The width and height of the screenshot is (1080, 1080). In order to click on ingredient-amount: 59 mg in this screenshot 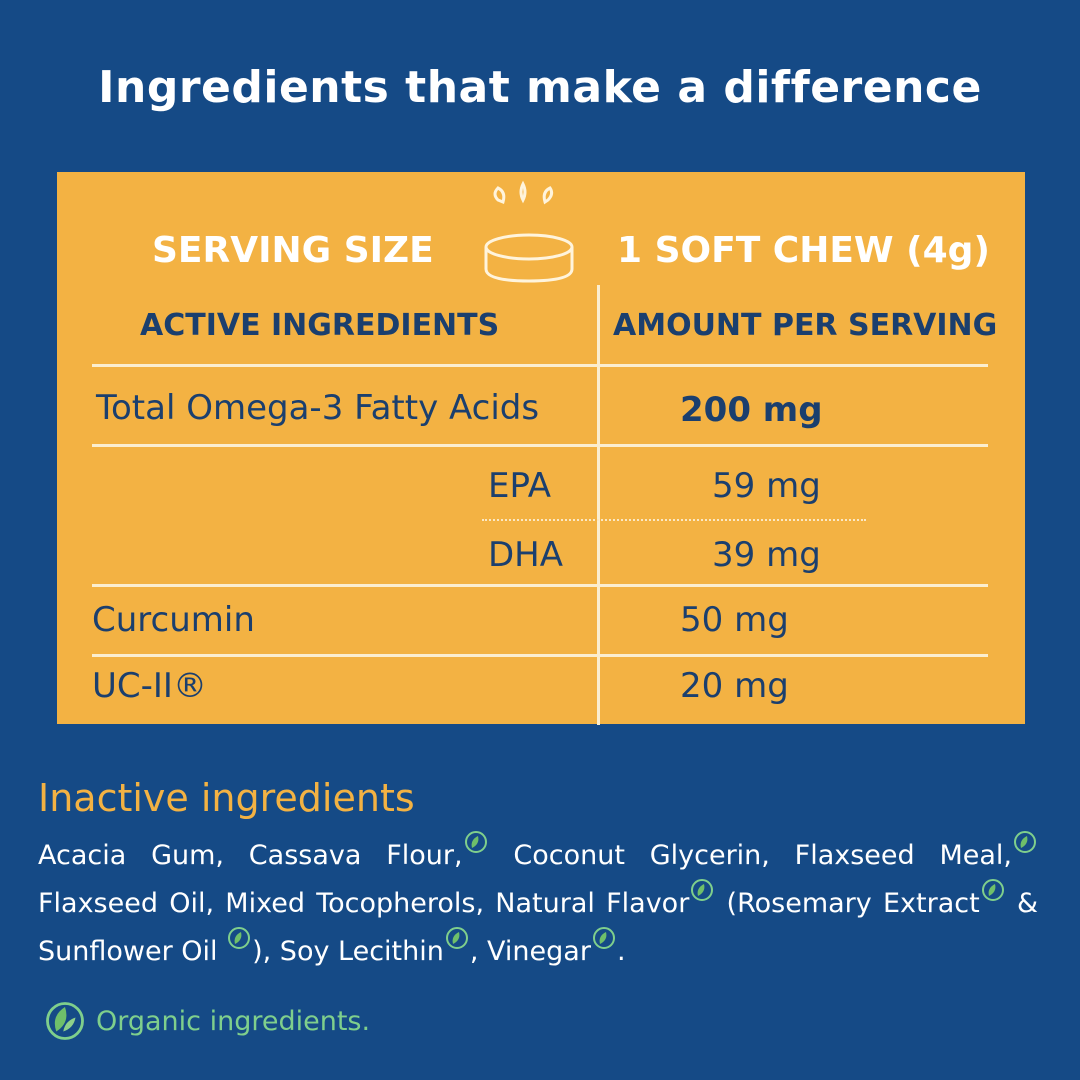, I will do `click(766, 486)`.